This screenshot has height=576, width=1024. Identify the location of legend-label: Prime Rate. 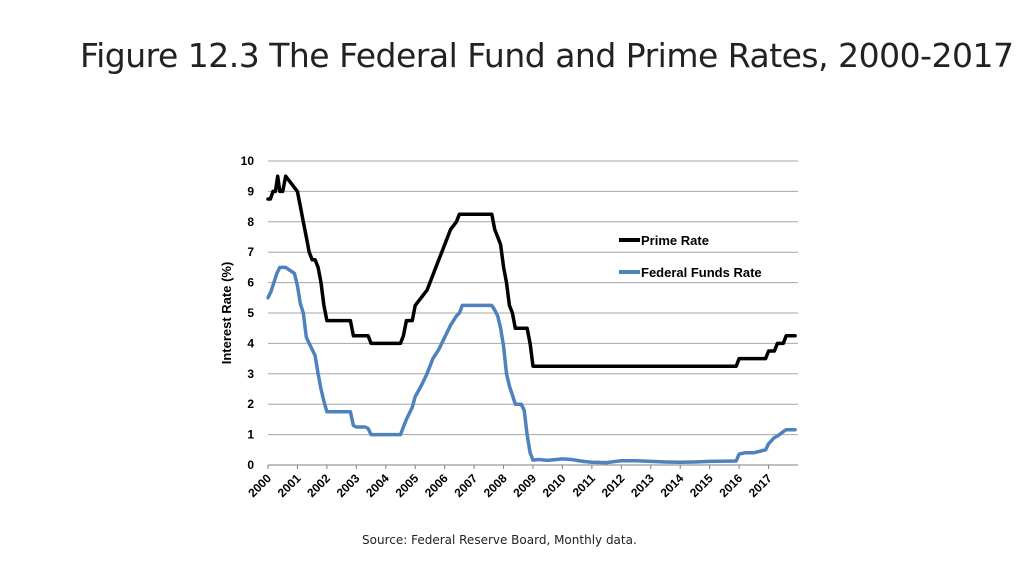
(675, 240).